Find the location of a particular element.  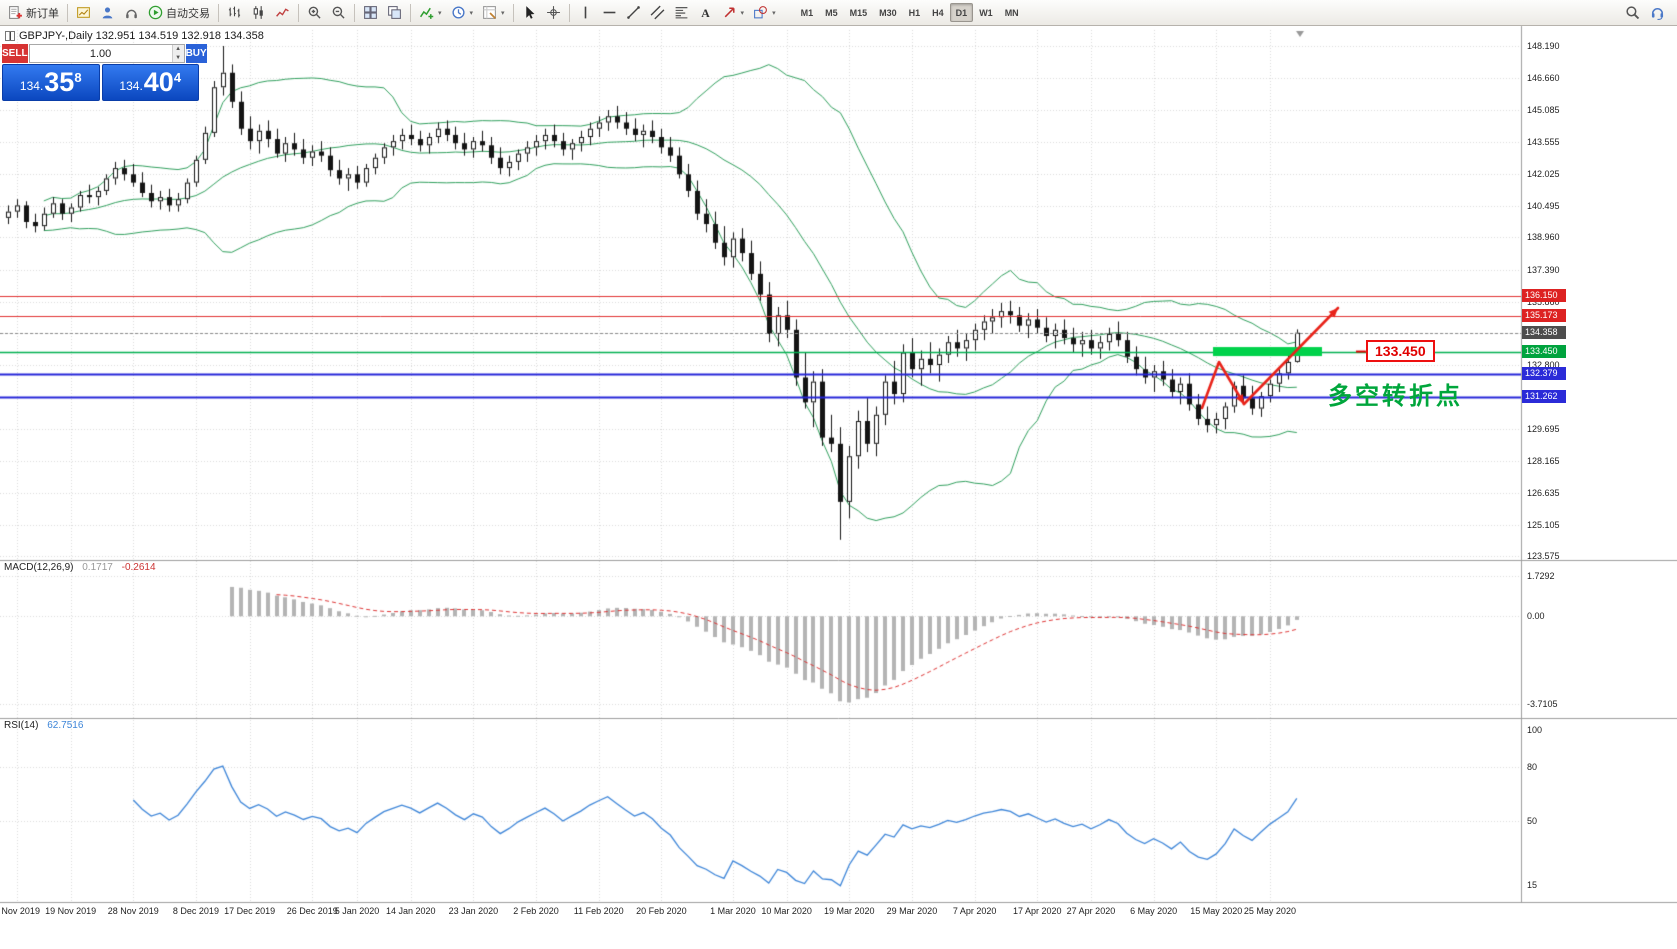

buy-price-prefix: 134. is located at coordinates (131, 86).